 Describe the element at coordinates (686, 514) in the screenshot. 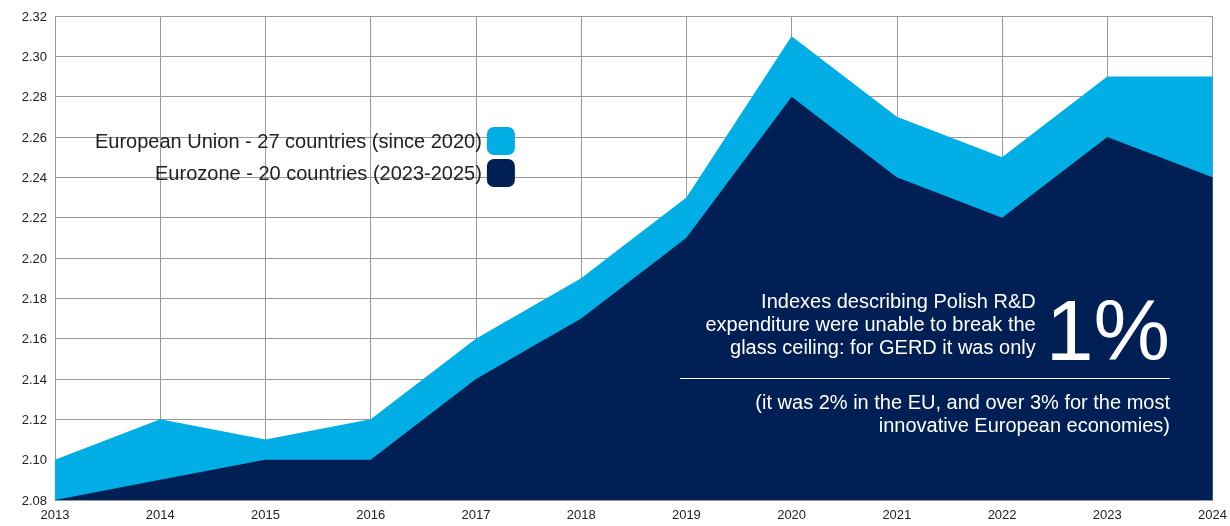

I see `x-tick-label: 2019` at that location.